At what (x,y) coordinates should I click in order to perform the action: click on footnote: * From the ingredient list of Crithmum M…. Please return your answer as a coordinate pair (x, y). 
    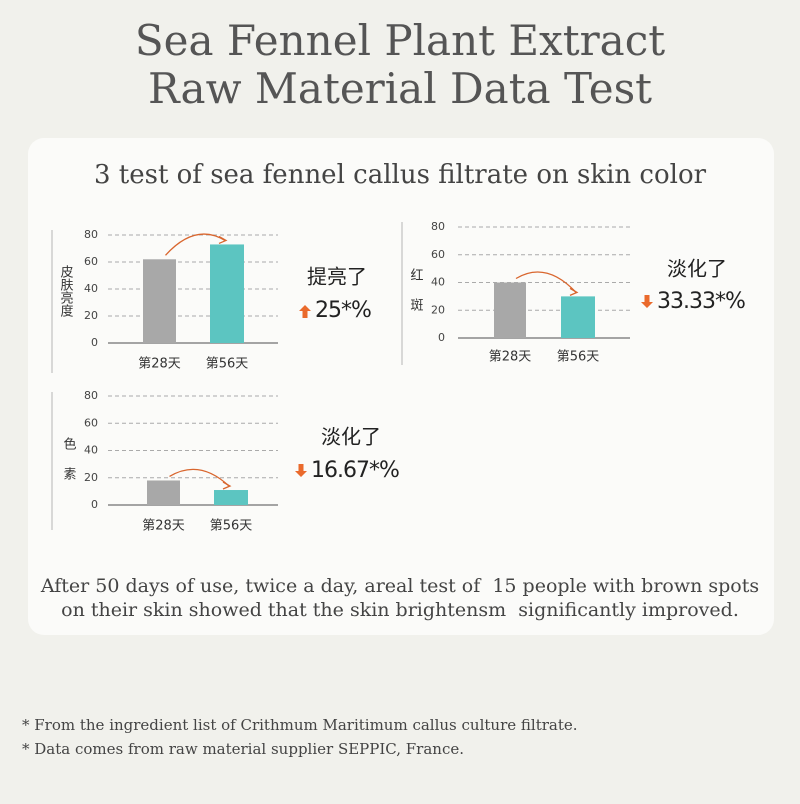
    Looking at the image, I should click on (300, 725).